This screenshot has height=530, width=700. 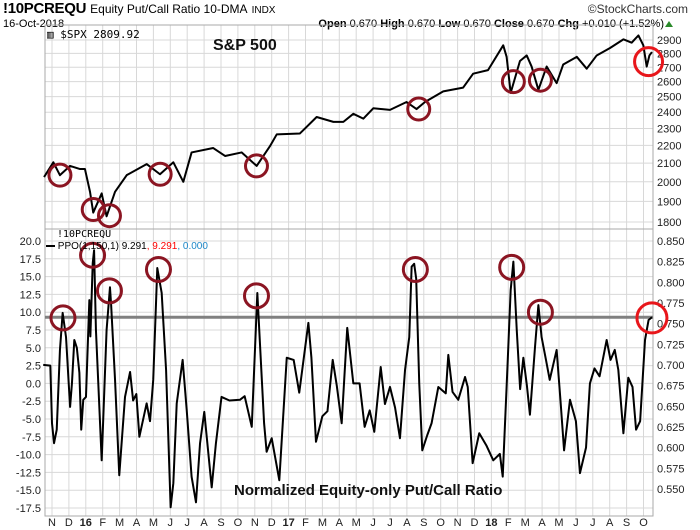 I want to click on ratio-tick-label: 0.675, so click(x=671, y=387).